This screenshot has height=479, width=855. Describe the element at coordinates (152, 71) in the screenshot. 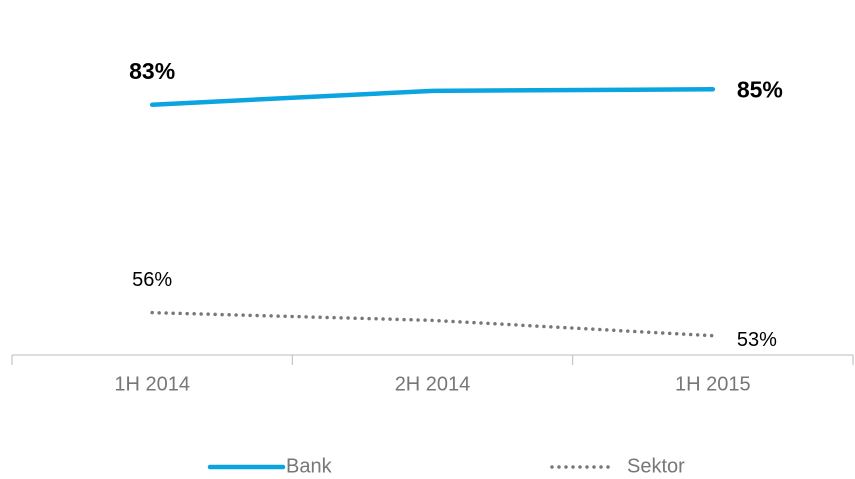

I see `value-label: 83%` at that location.